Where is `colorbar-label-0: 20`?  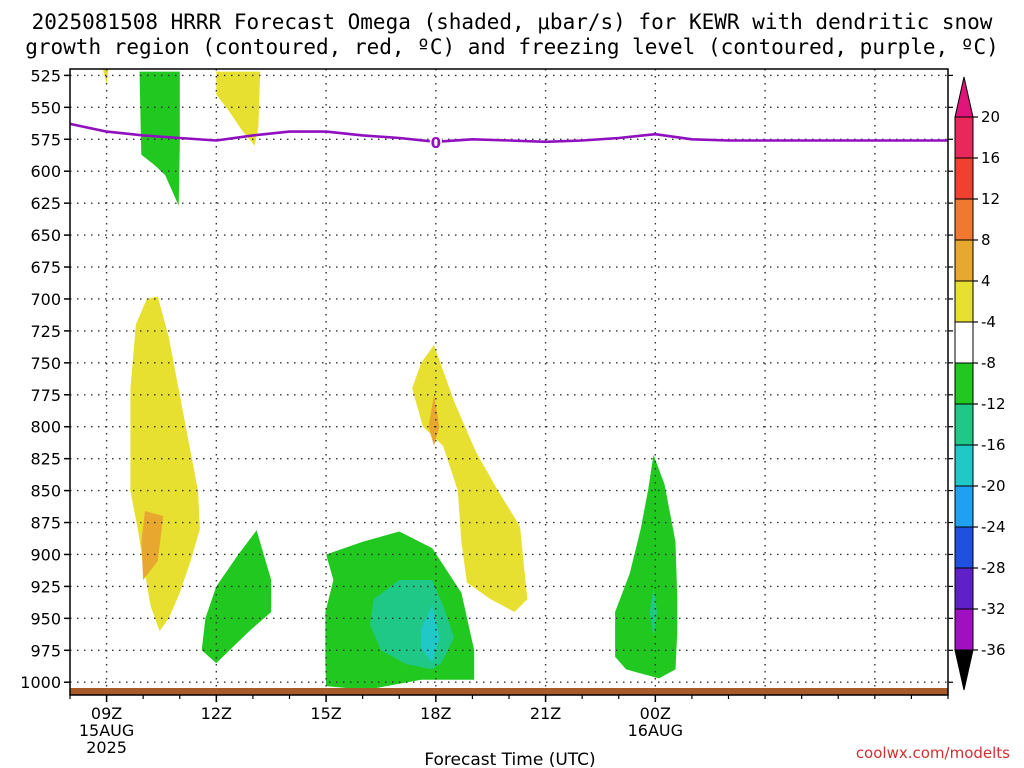 colorbar-label-0: 20 is located at coordinates (990, 117).